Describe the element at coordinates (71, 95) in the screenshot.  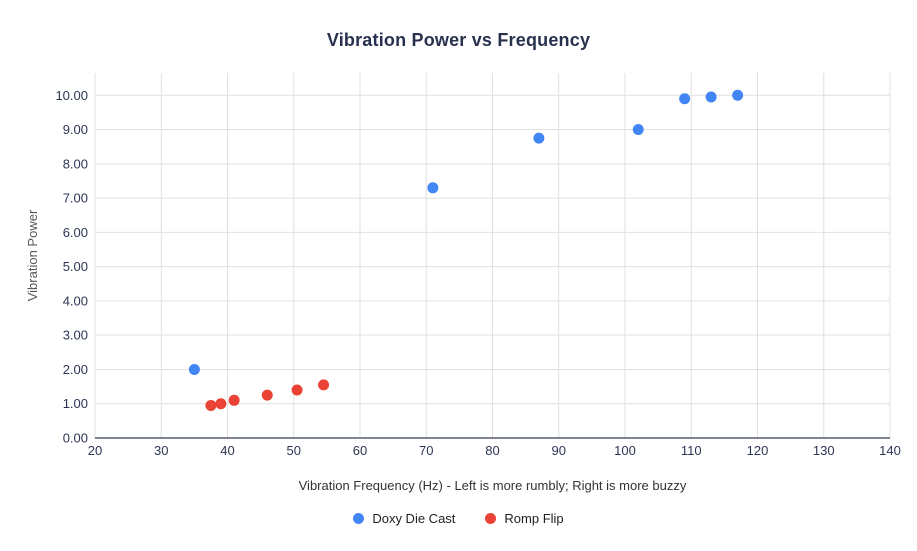
I see `y-tick-label: 10.00` at that location.